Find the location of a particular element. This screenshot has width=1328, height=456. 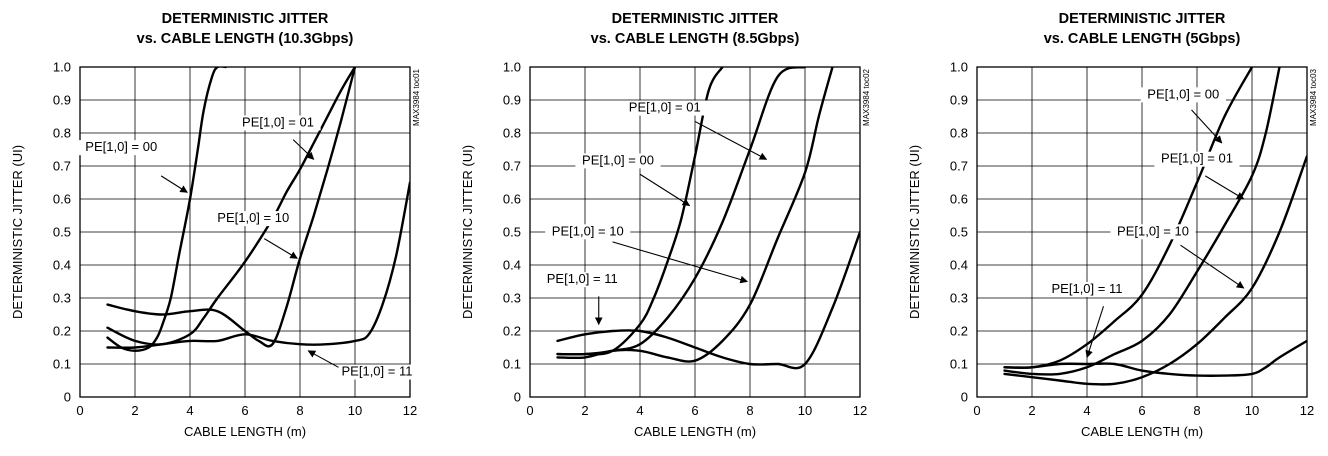

chart-title-line: vs. CABLE LENGTH (8.5Gbps) is located at coordinates (695, 39).